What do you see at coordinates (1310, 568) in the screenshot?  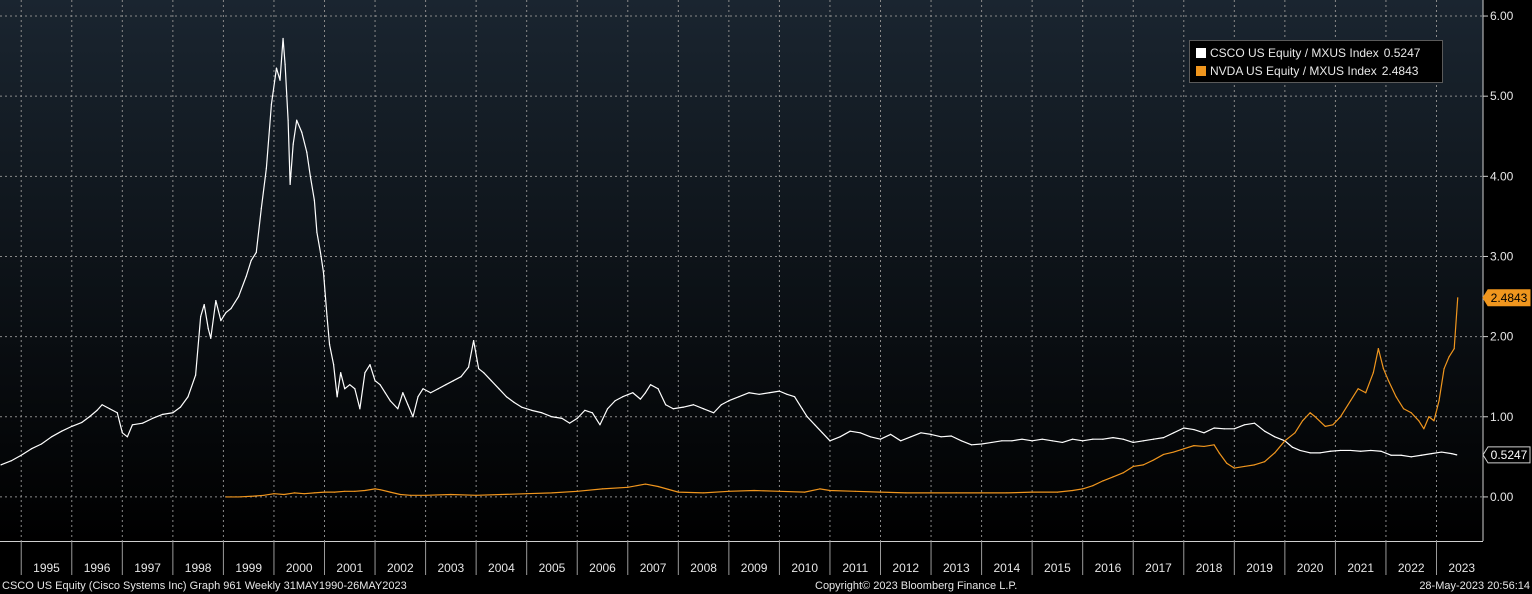 I see `x-tick-label: 2020` at bounding box center [1310, 568].